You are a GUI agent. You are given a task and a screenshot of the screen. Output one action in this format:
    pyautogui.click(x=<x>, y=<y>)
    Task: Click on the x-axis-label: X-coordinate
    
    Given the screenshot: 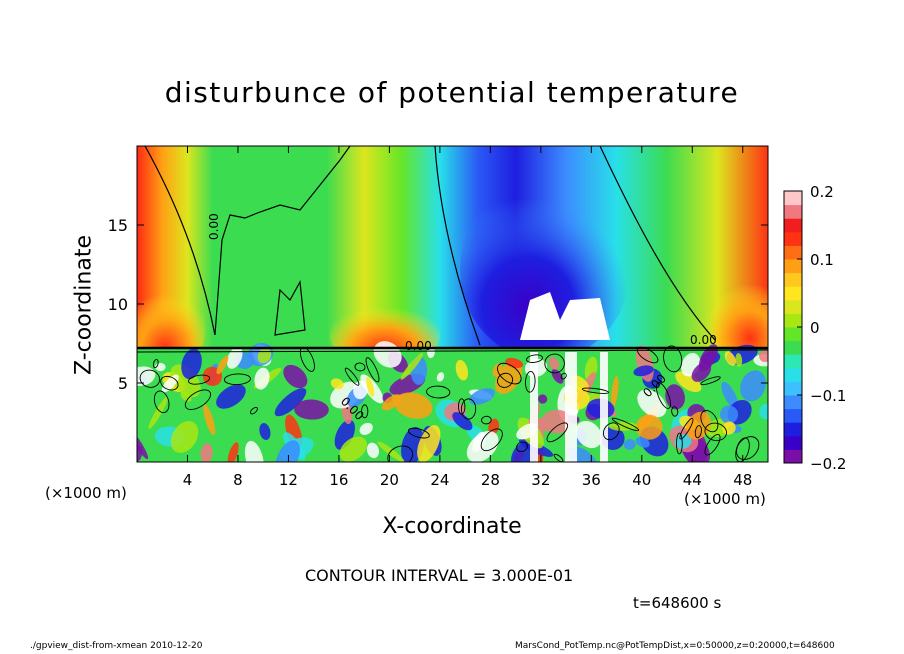 What is the action you would take?
    pyautogui.click(x=452, y=526)
    